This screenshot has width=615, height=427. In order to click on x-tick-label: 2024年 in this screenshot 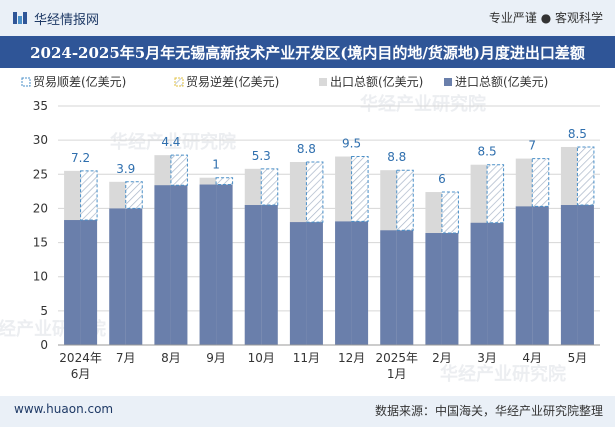, I will do `click(80, 358)`.